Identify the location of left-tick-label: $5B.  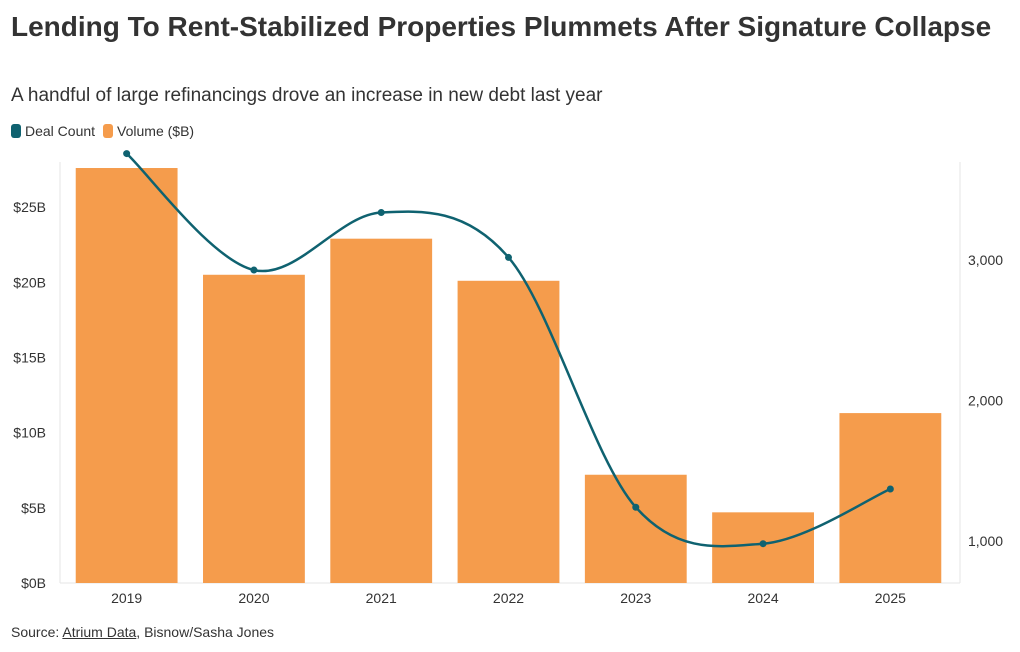
(33, 508).